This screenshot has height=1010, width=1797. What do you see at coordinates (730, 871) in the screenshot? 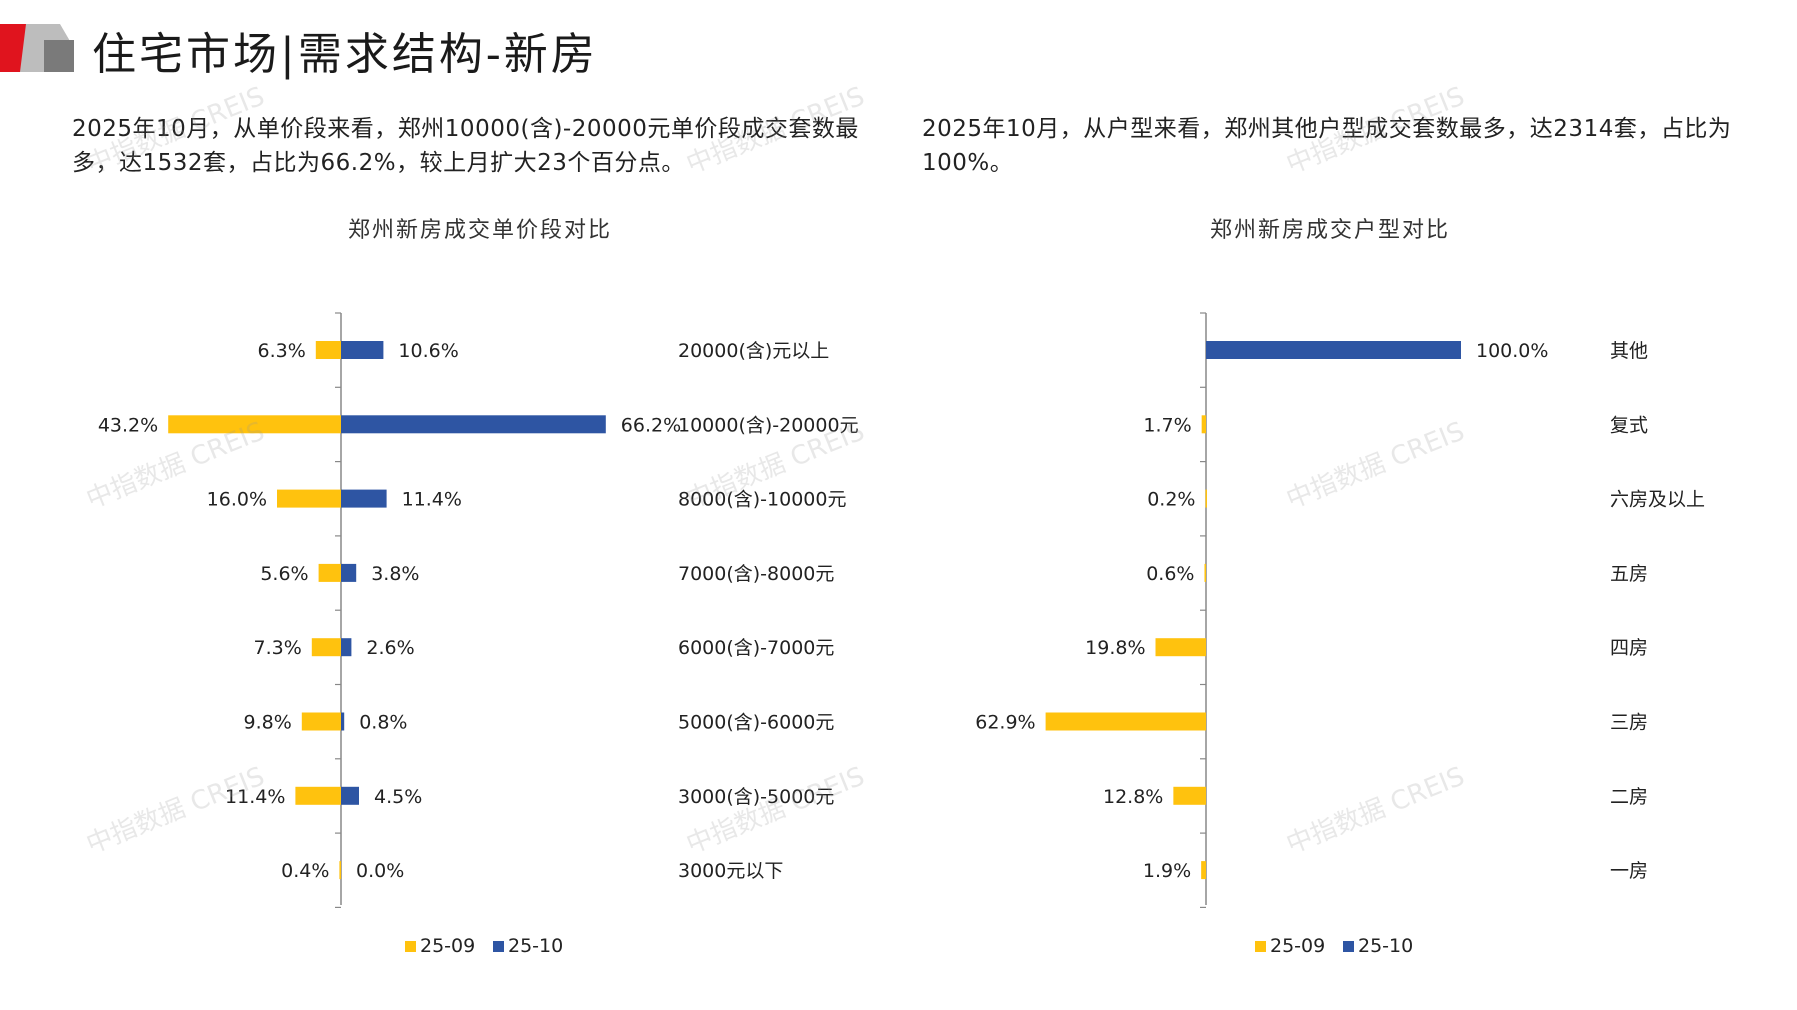
I see `category-label: 3000元以下` at bounding box center [730, 871].